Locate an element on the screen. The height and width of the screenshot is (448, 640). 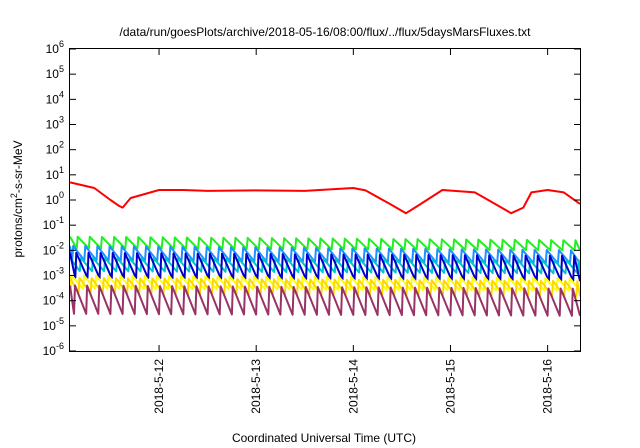
y-axis-label: protons/cm2-s-sr-MeV is located at coordinates (17, 198).